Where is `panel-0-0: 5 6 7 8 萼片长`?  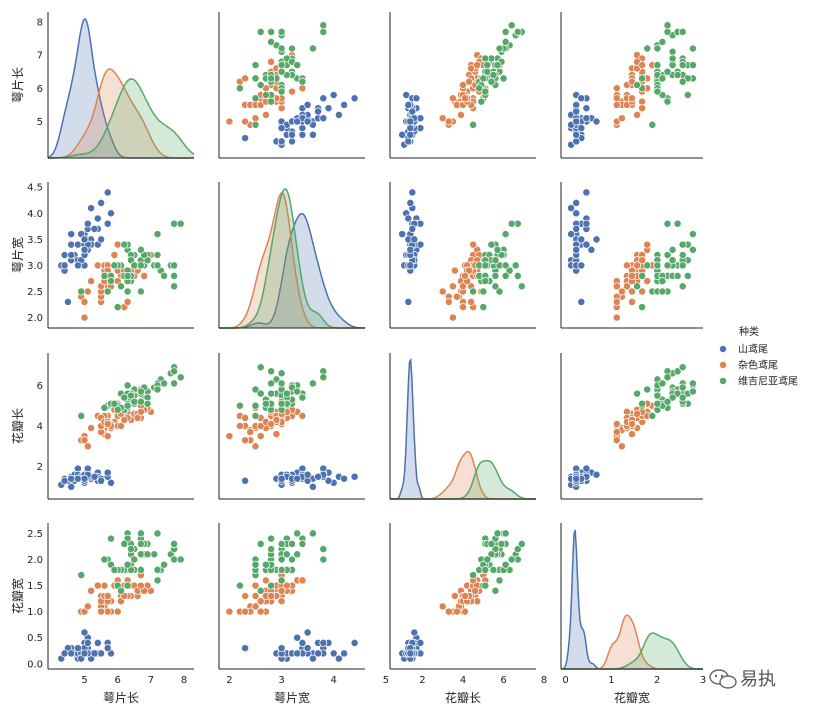
panel-0-0: 5 6 7 8 萼片长 is located at coordinates (103, 85).